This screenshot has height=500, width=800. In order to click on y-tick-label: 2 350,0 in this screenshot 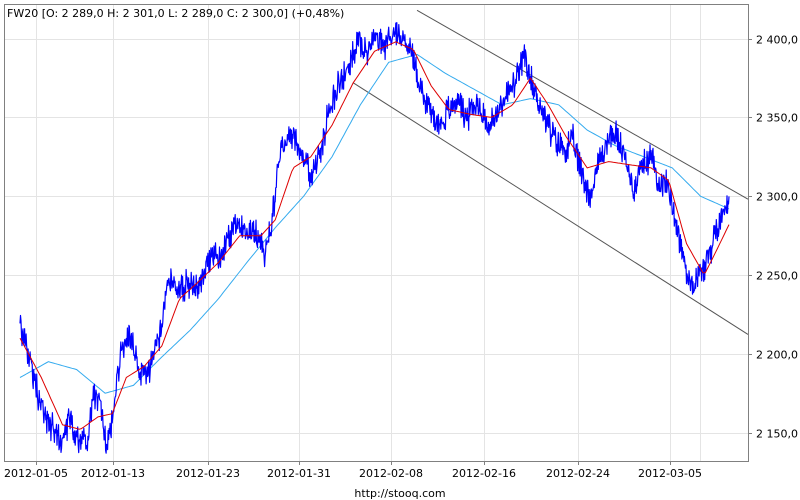, I will do `click(777, 118)`.